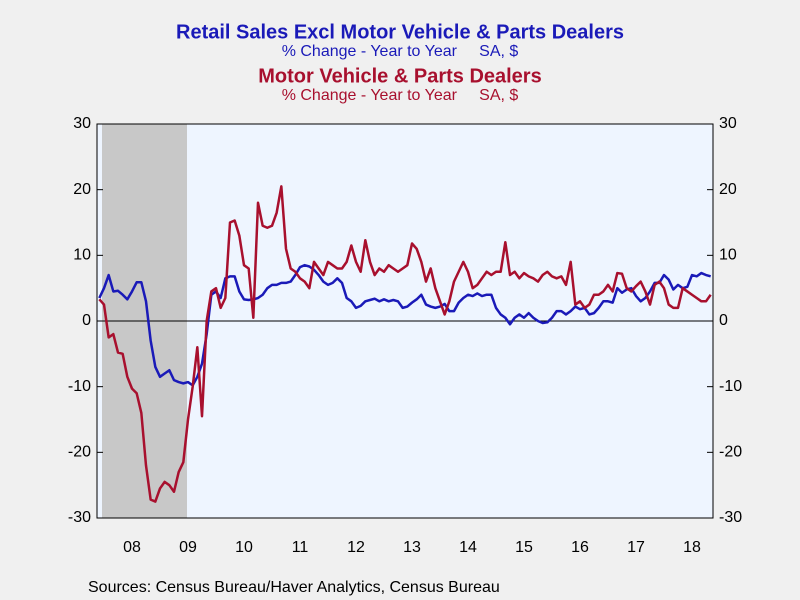 The image size is (800, 600). I want to click on y-tick-label: 10, so click(82, 255).